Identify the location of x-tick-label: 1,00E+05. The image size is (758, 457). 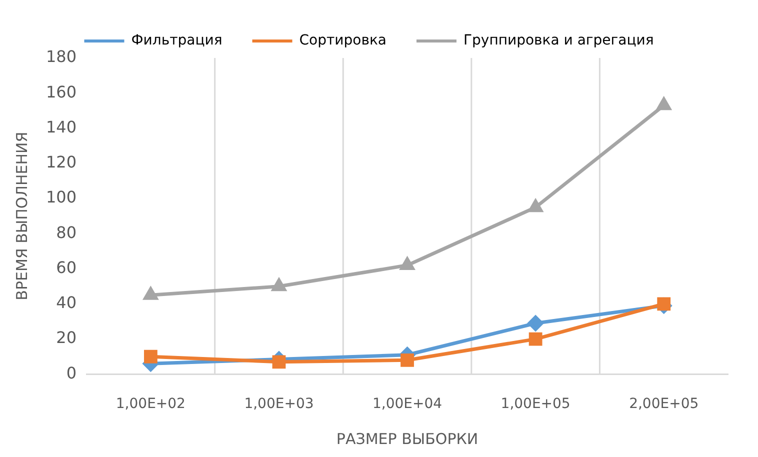
(535, 404).